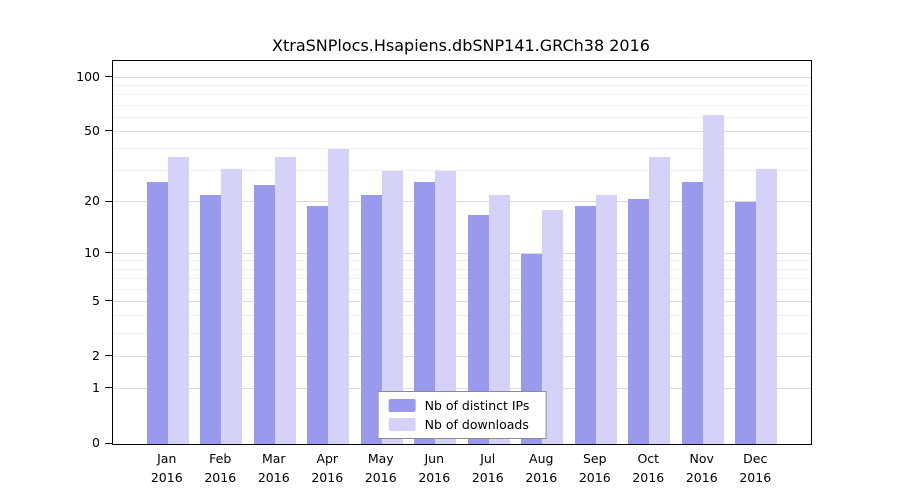  I want to click on bar-distinct-ips-oct, so click(639, 321).